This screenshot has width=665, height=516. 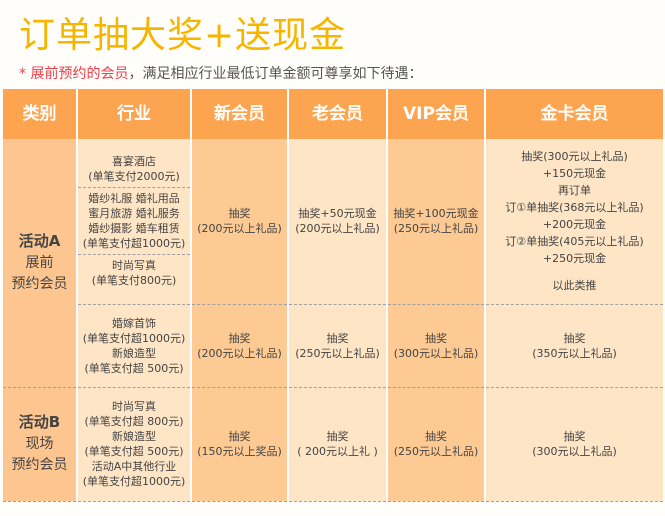 I want to click on vip-member-cell: 抽奖+100元现金 (250元以上礼品), so click(x=435, y=222).